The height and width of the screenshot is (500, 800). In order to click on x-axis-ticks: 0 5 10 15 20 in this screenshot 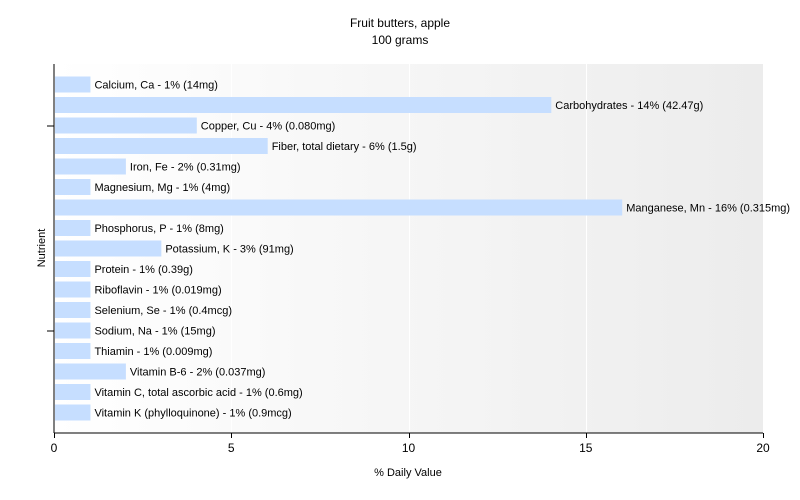, I will do `click(410, 444)`.